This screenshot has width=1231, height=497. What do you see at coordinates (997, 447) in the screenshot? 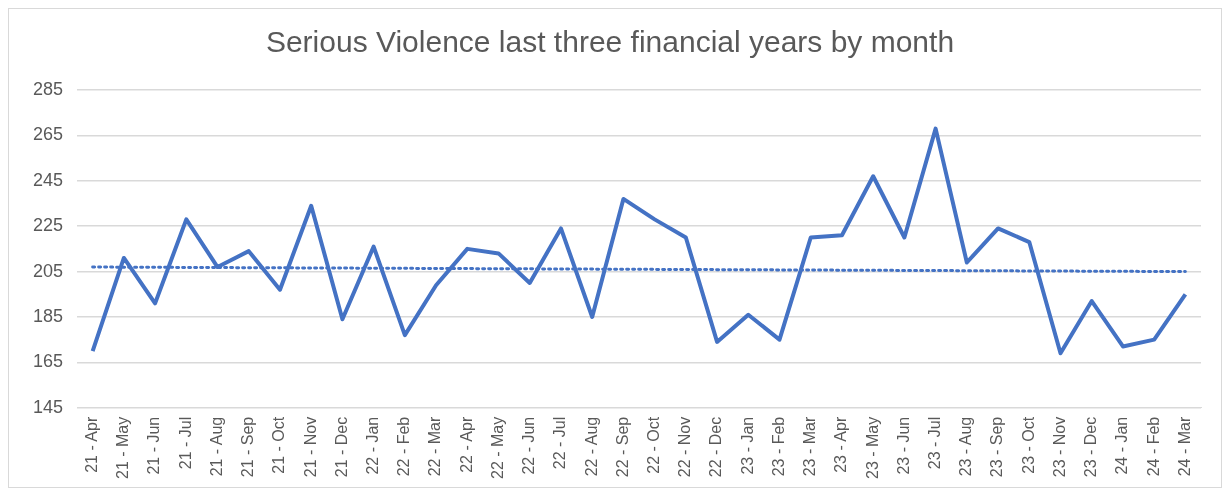
I see `x-tick-label: 23 - Sep` at bounding box center [997, 447].